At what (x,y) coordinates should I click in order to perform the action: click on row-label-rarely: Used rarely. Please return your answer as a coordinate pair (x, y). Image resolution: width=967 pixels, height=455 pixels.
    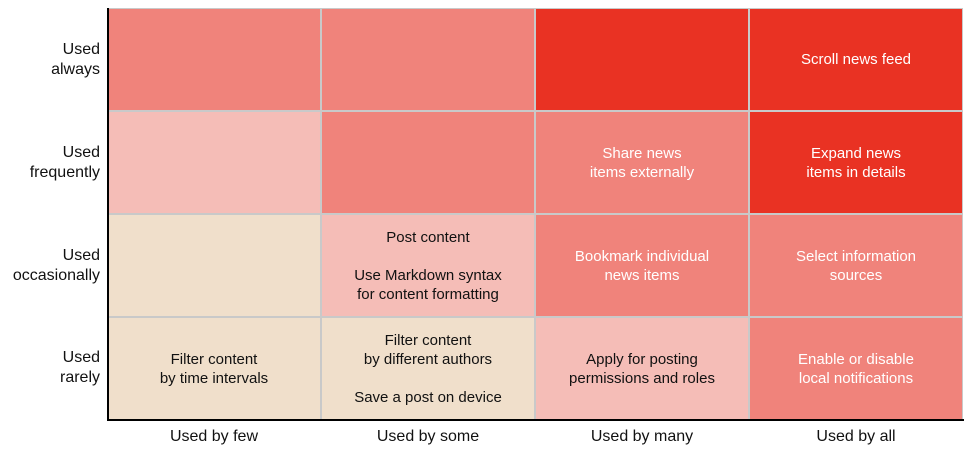
    Looking at the image, I should click on (79, 367).